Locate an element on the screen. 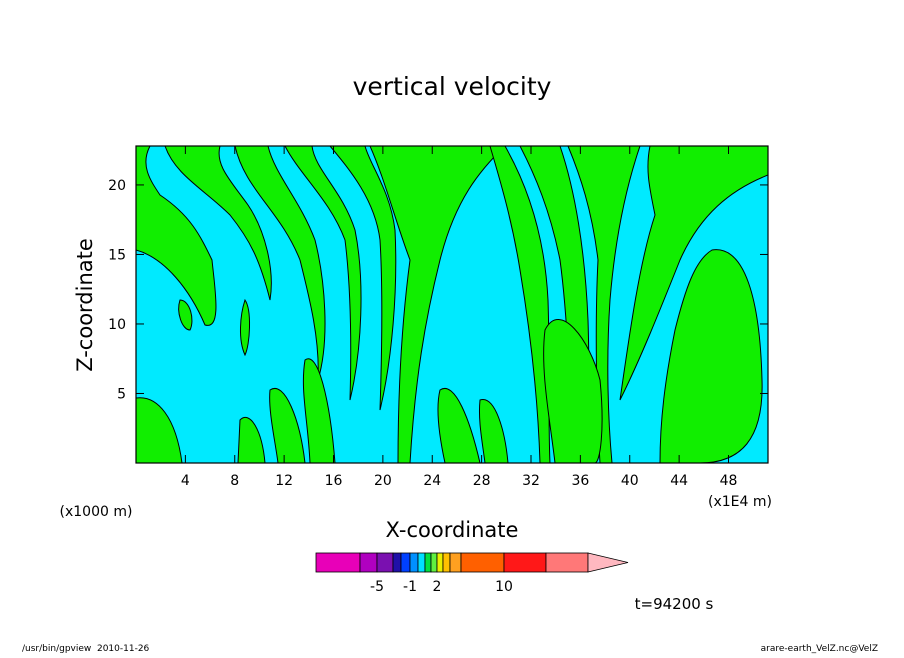 This screenshot has width=904, height=658. footer-right: arare-earth_VelZ.nc@VelZ is located at coordinates (819, 649).